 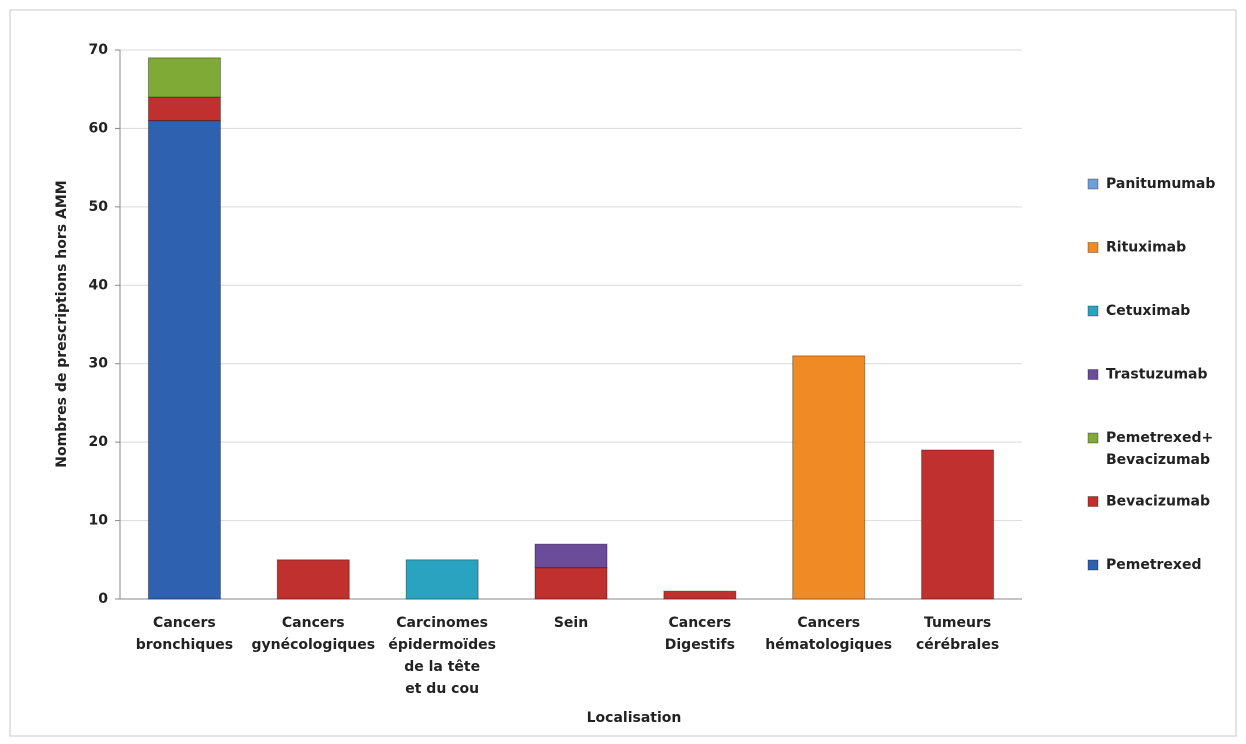 What do you see at coordinates (99, 364) in the screenshot?
I see `y-tick-label: 30` at bounding box center [99, 364].